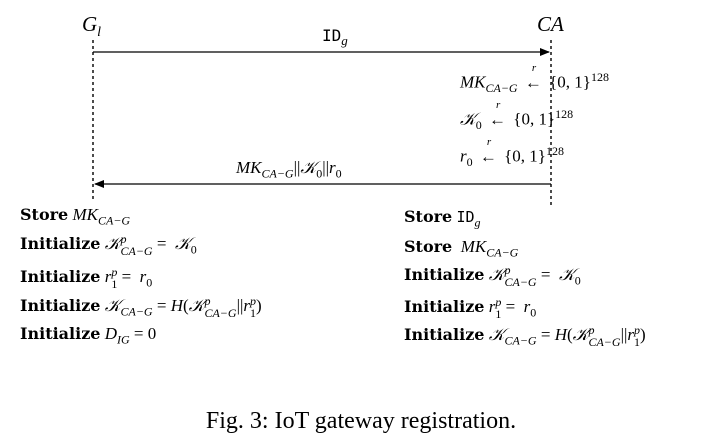 The image size is (722, 447). Describe the element at coordinates (335, 37) in the screenshot. I see `message-label-id: IDg` at that location.